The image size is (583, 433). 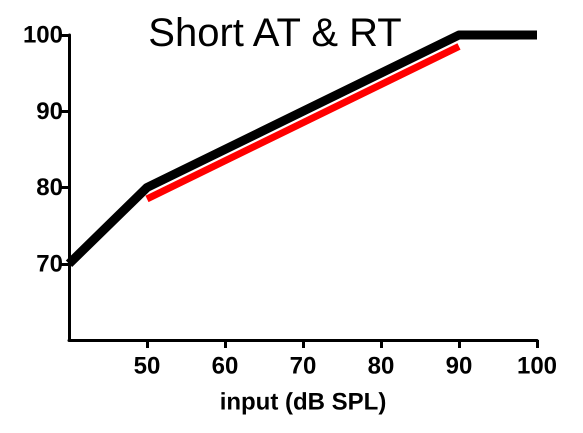 I want to click on y-tick-label: 100, so click(x=42, y=35).